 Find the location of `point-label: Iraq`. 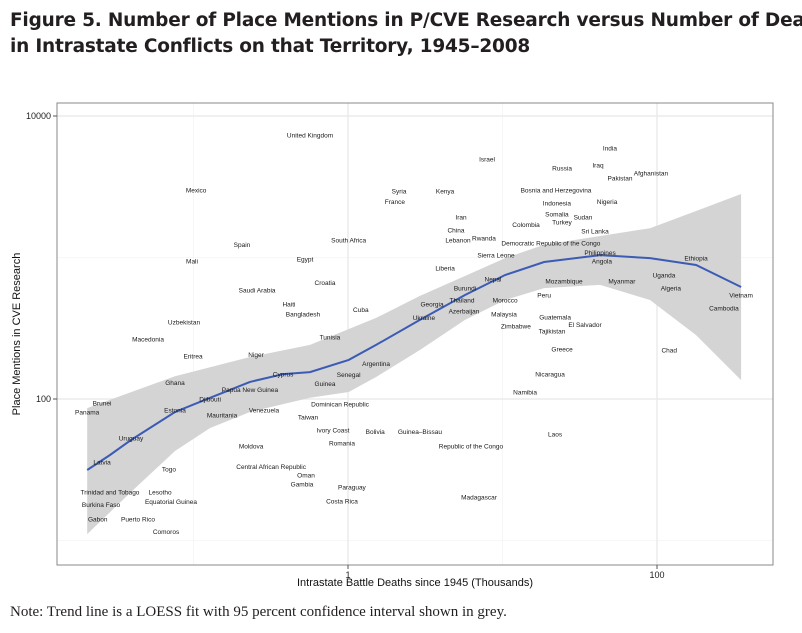

point-label: Iraq is located at coordinates (598, 165).